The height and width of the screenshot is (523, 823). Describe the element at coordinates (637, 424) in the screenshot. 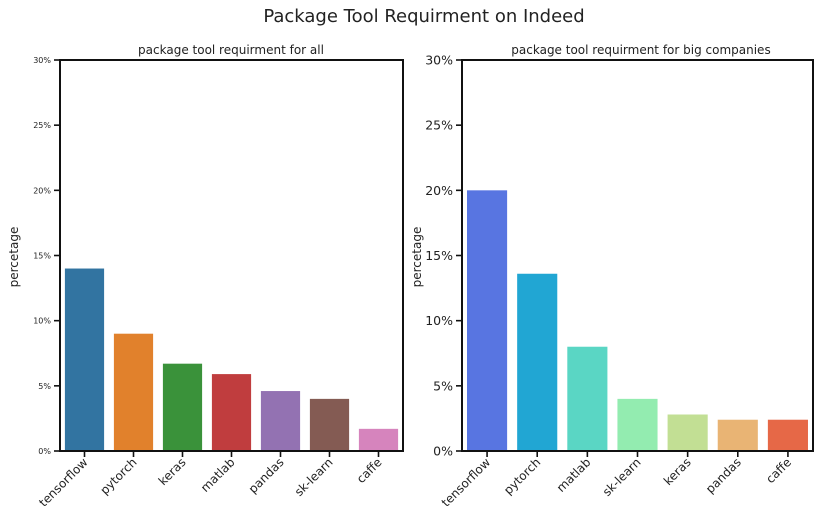

I see `chart-right-bar-sk-learn` at that location.